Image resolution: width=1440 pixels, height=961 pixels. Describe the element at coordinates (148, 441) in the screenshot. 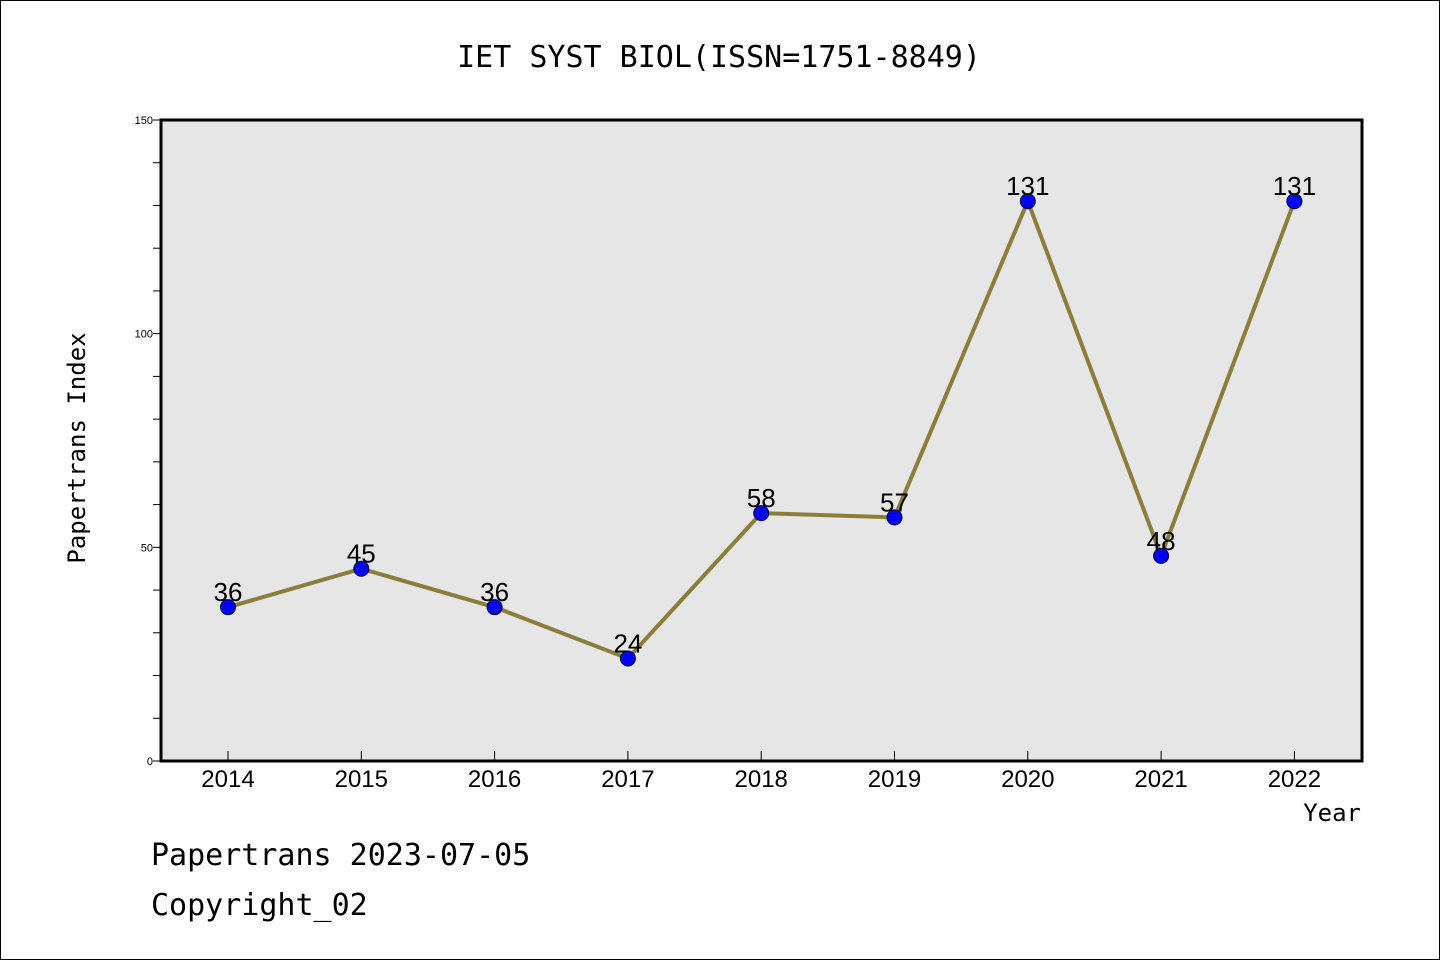

I see `y-axis: 0 50 100 150` at that location.